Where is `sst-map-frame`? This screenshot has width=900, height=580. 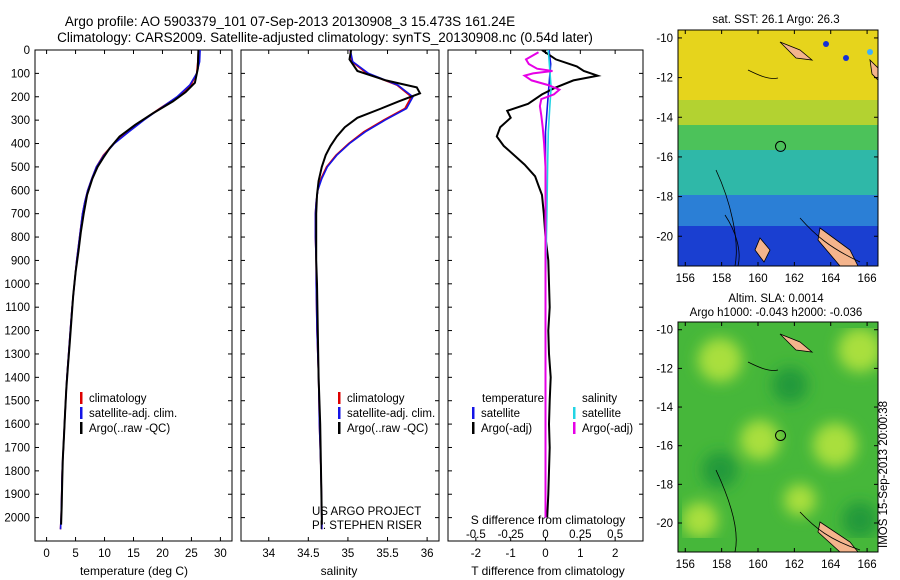 sst-map-frame is located at coordinates (778, 148).